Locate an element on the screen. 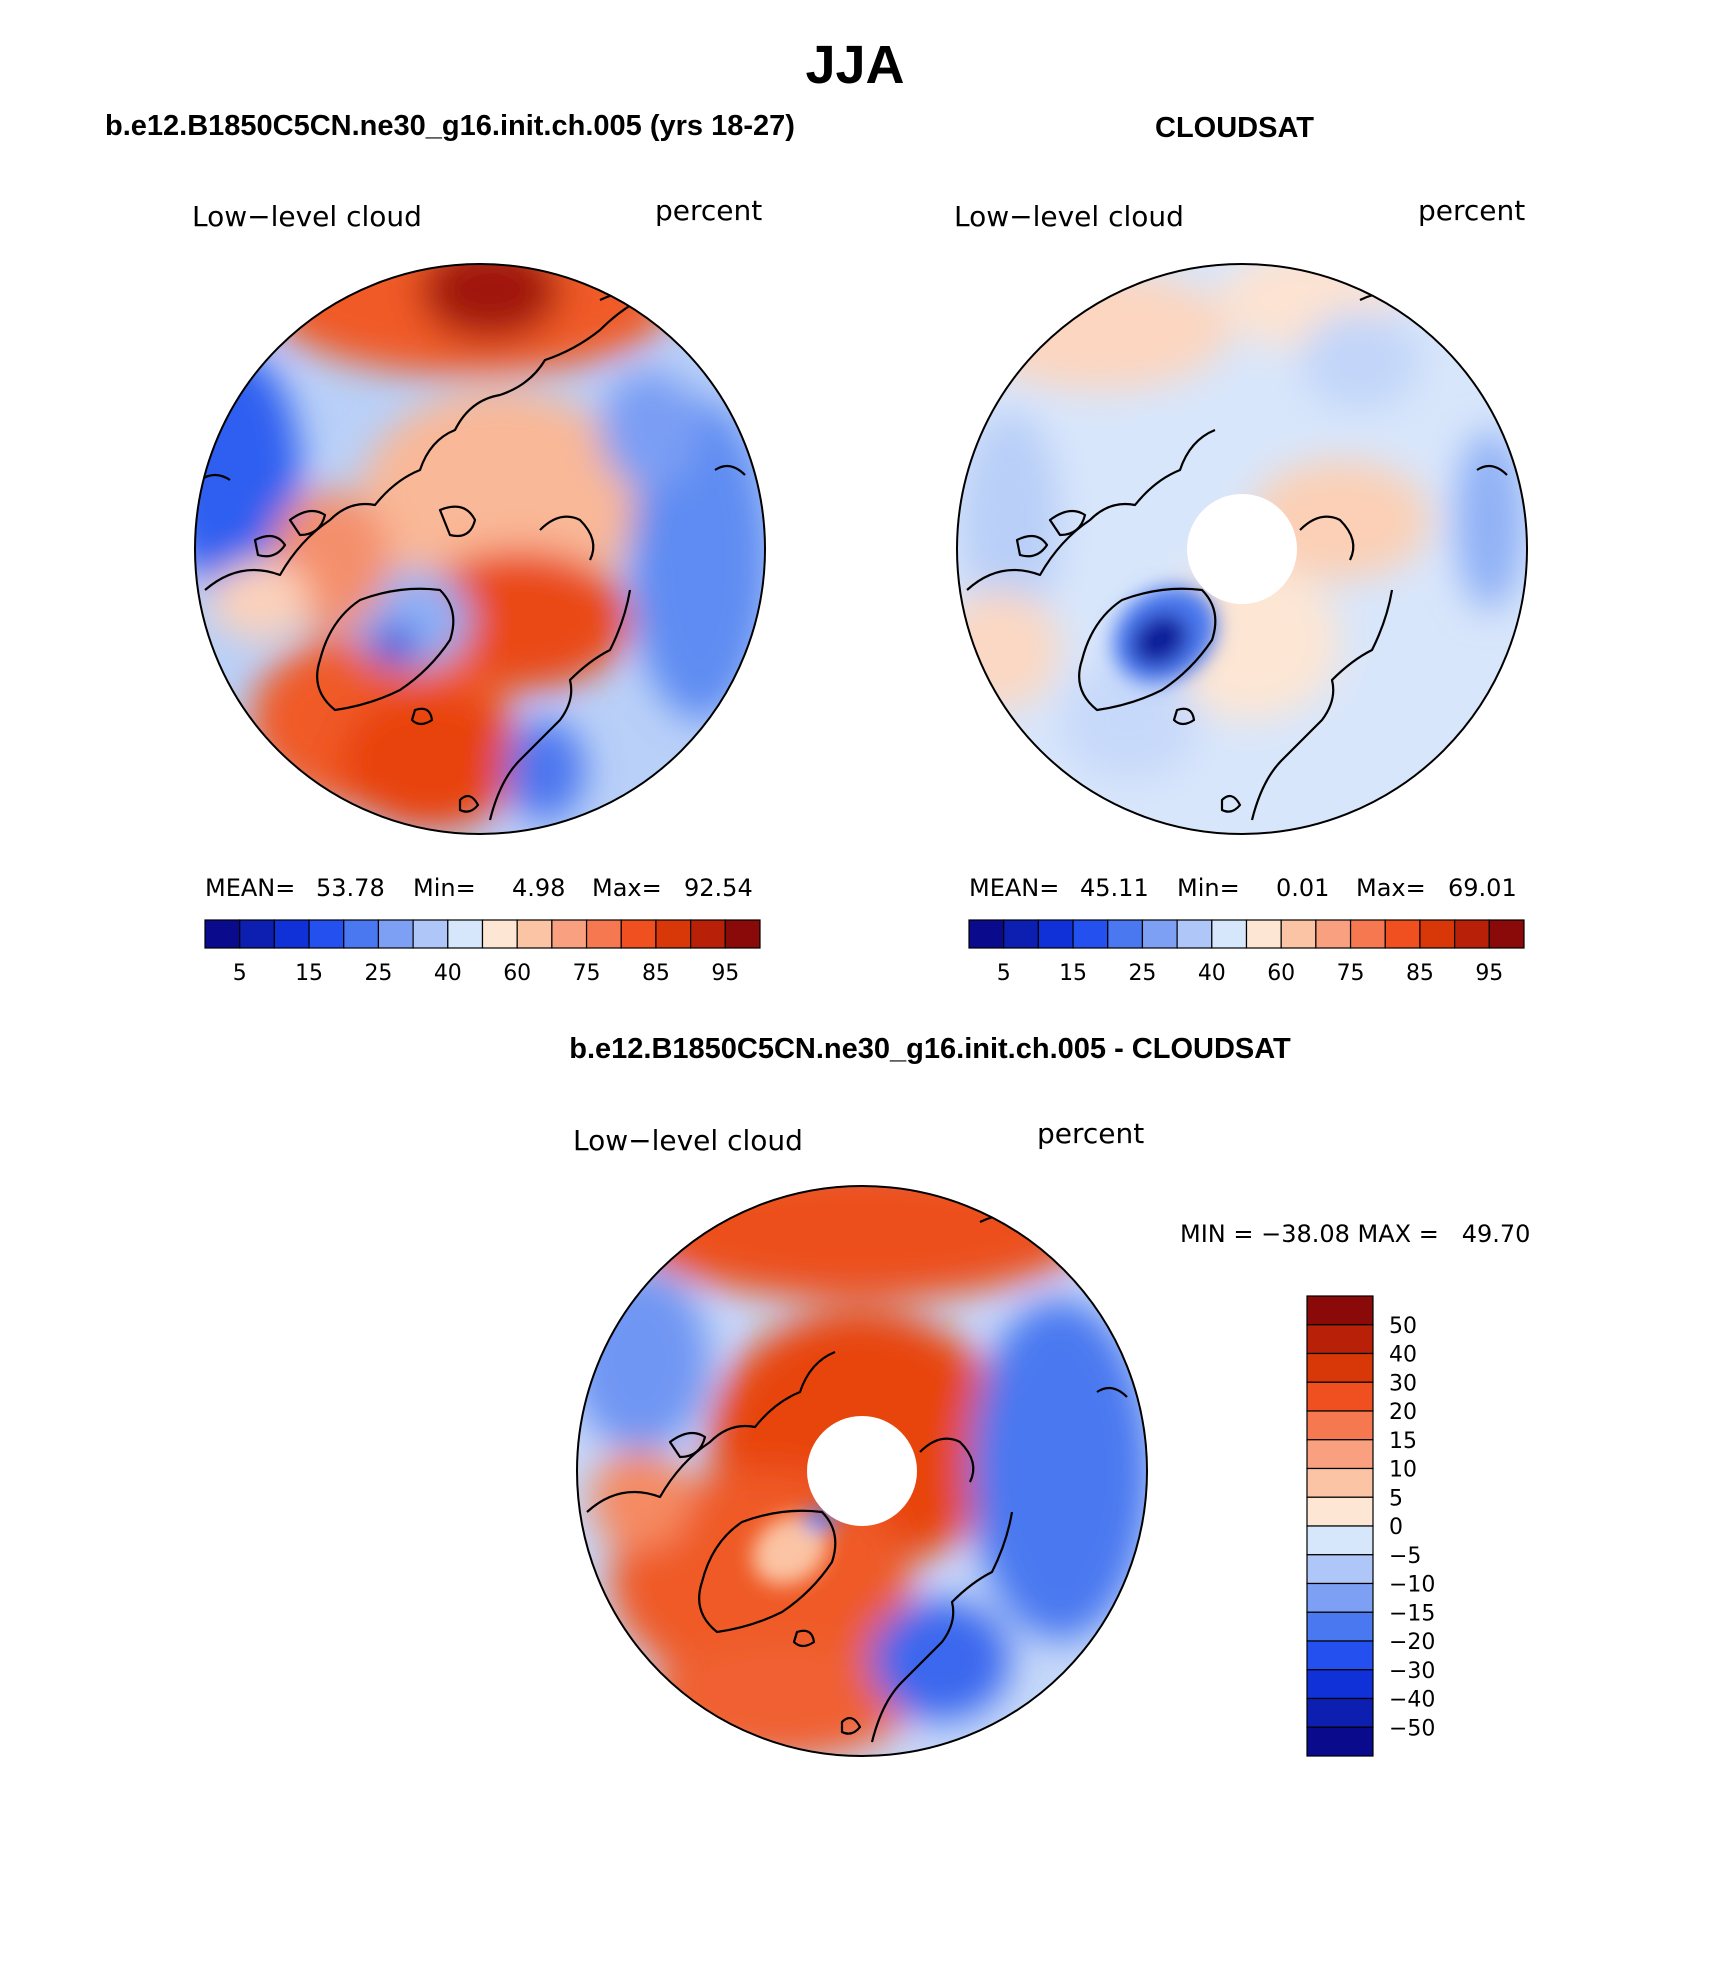  panel3-polar-map is located at coordinates (862, 1471).